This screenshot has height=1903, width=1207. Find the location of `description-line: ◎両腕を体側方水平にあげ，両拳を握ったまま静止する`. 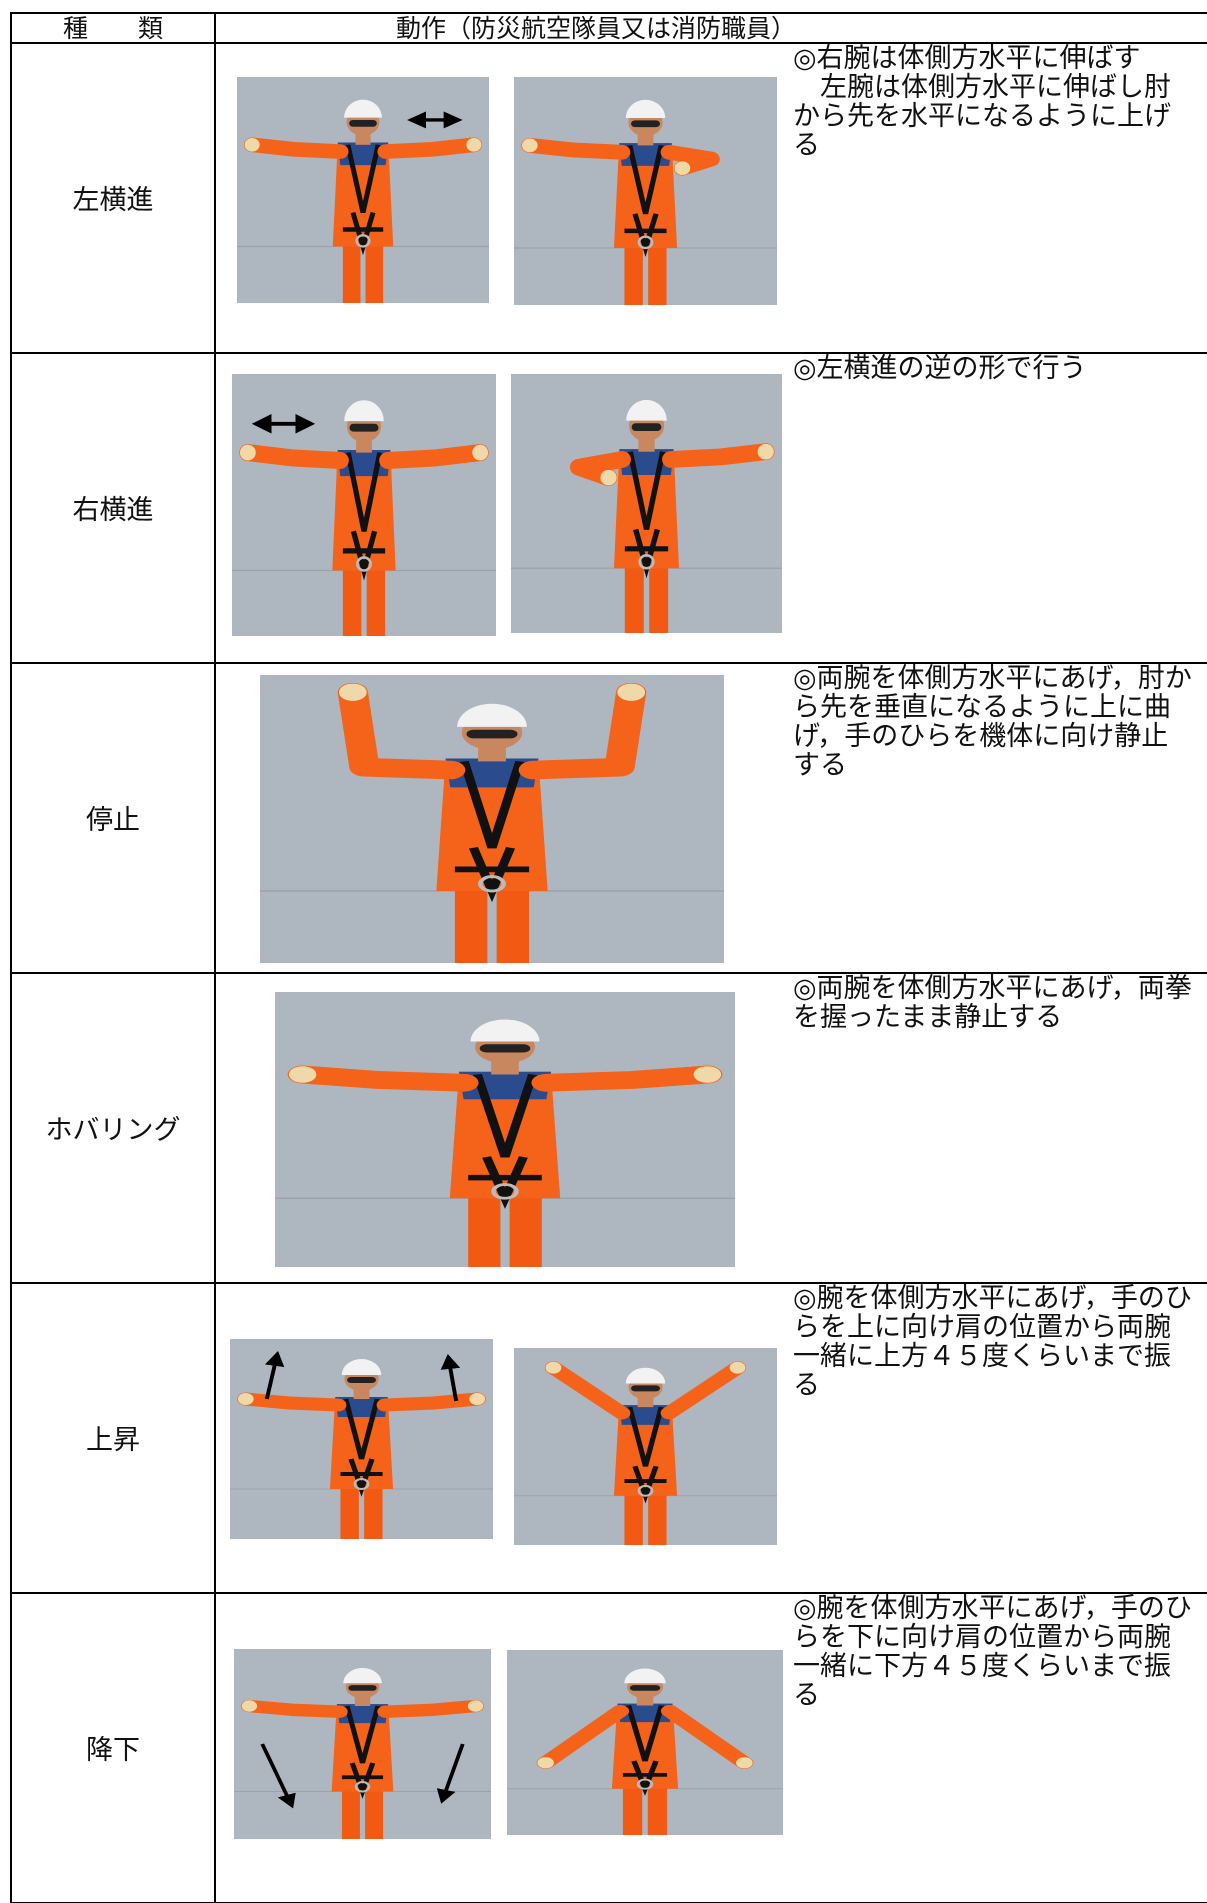

description-line: ◎両腕を体側方水平にあげ，両拳を握ったまま静止する is located at coordinates (992, 1003).